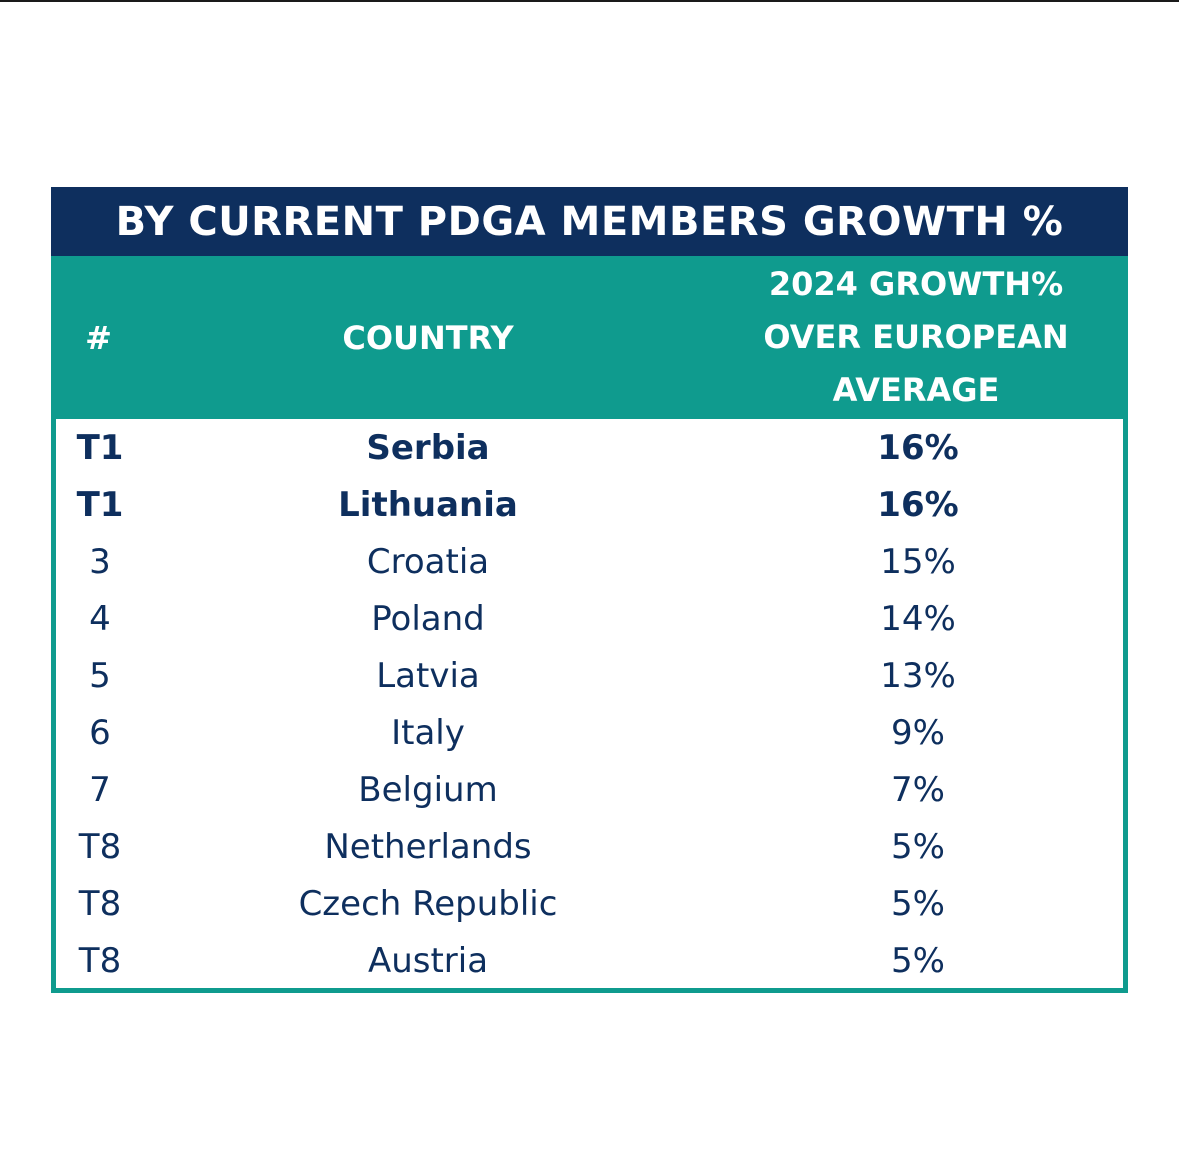  Describe the element at coordinates (98, 337) in the screenshot. I see `column-header-rank: #` at that location.